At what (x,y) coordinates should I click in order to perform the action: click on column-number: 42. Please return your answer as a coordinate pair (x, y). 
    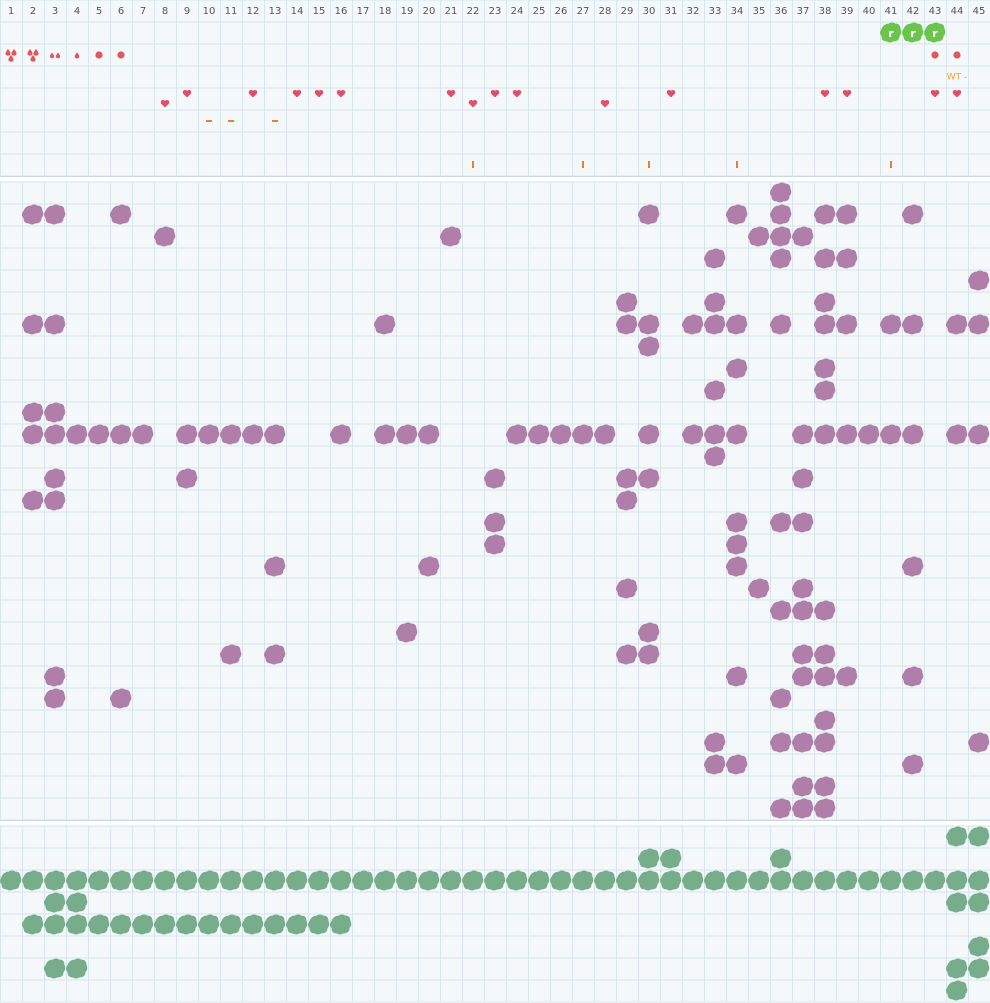
    Looking at the image, I should click on (913, 11).